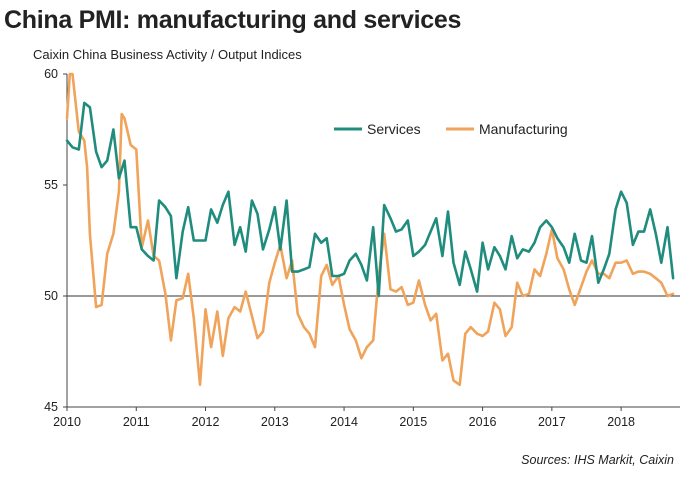 The height and width of the screenshot is (492, 700). I want to click on y-tick-label: 50, so click(51, 296).